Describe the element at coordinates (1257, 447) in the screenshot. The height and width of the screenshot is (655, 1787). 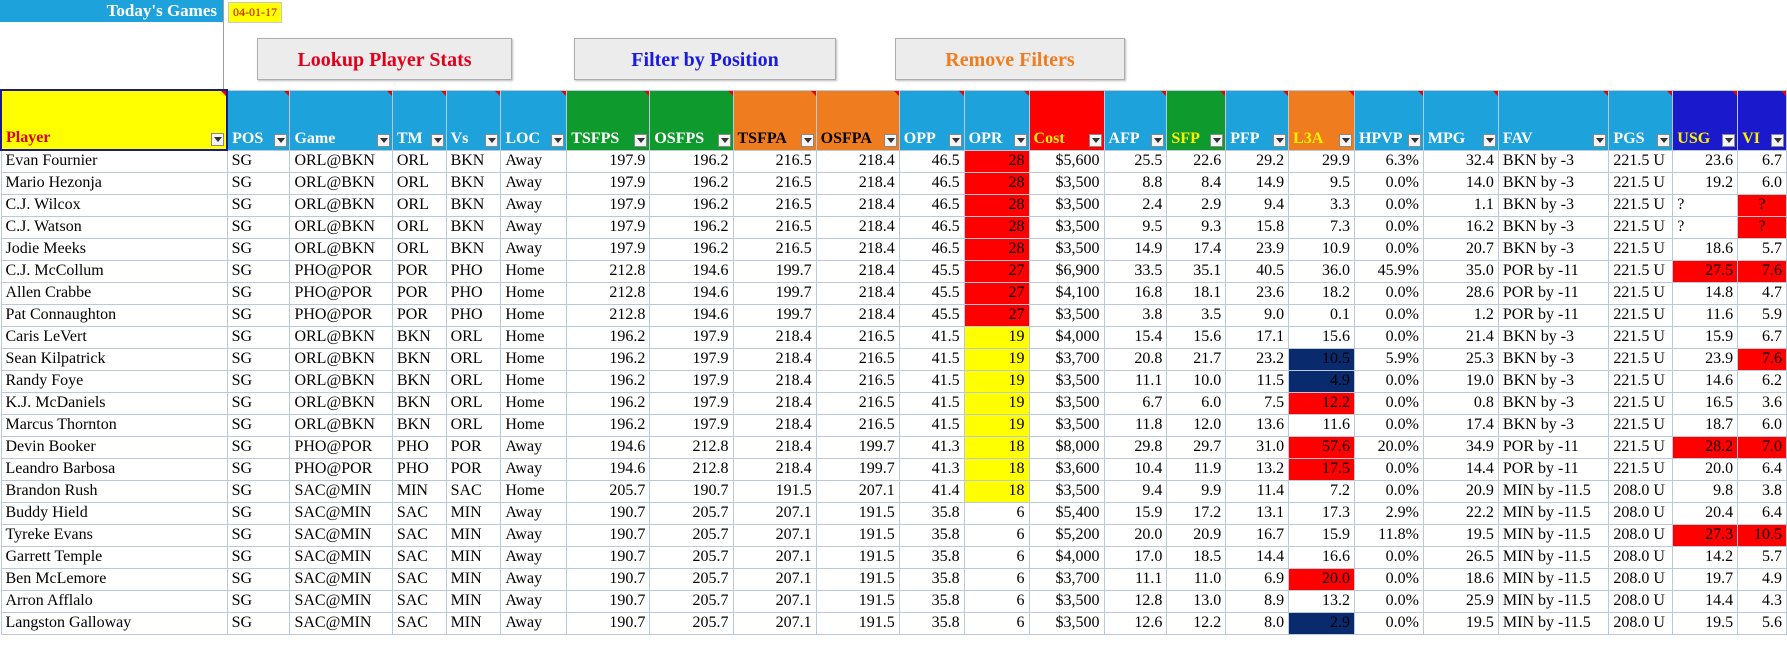
I see `cell-pfp: 31.0` at that location.